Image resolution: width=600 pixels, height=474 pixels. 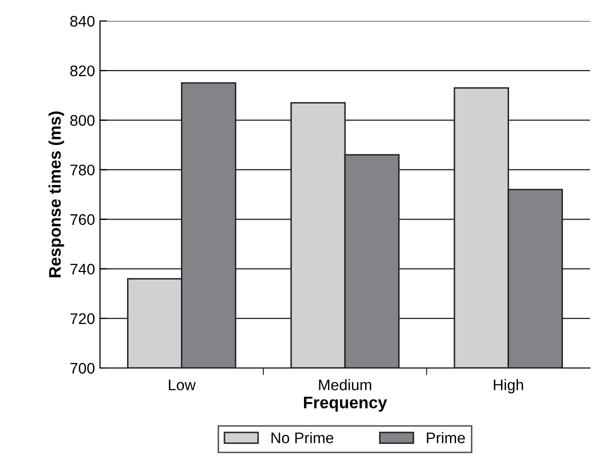 What do you see at coordinates (82, 219) in the screenshot?
I see `y-tick-label: 760` at bounding box center [82, 219].